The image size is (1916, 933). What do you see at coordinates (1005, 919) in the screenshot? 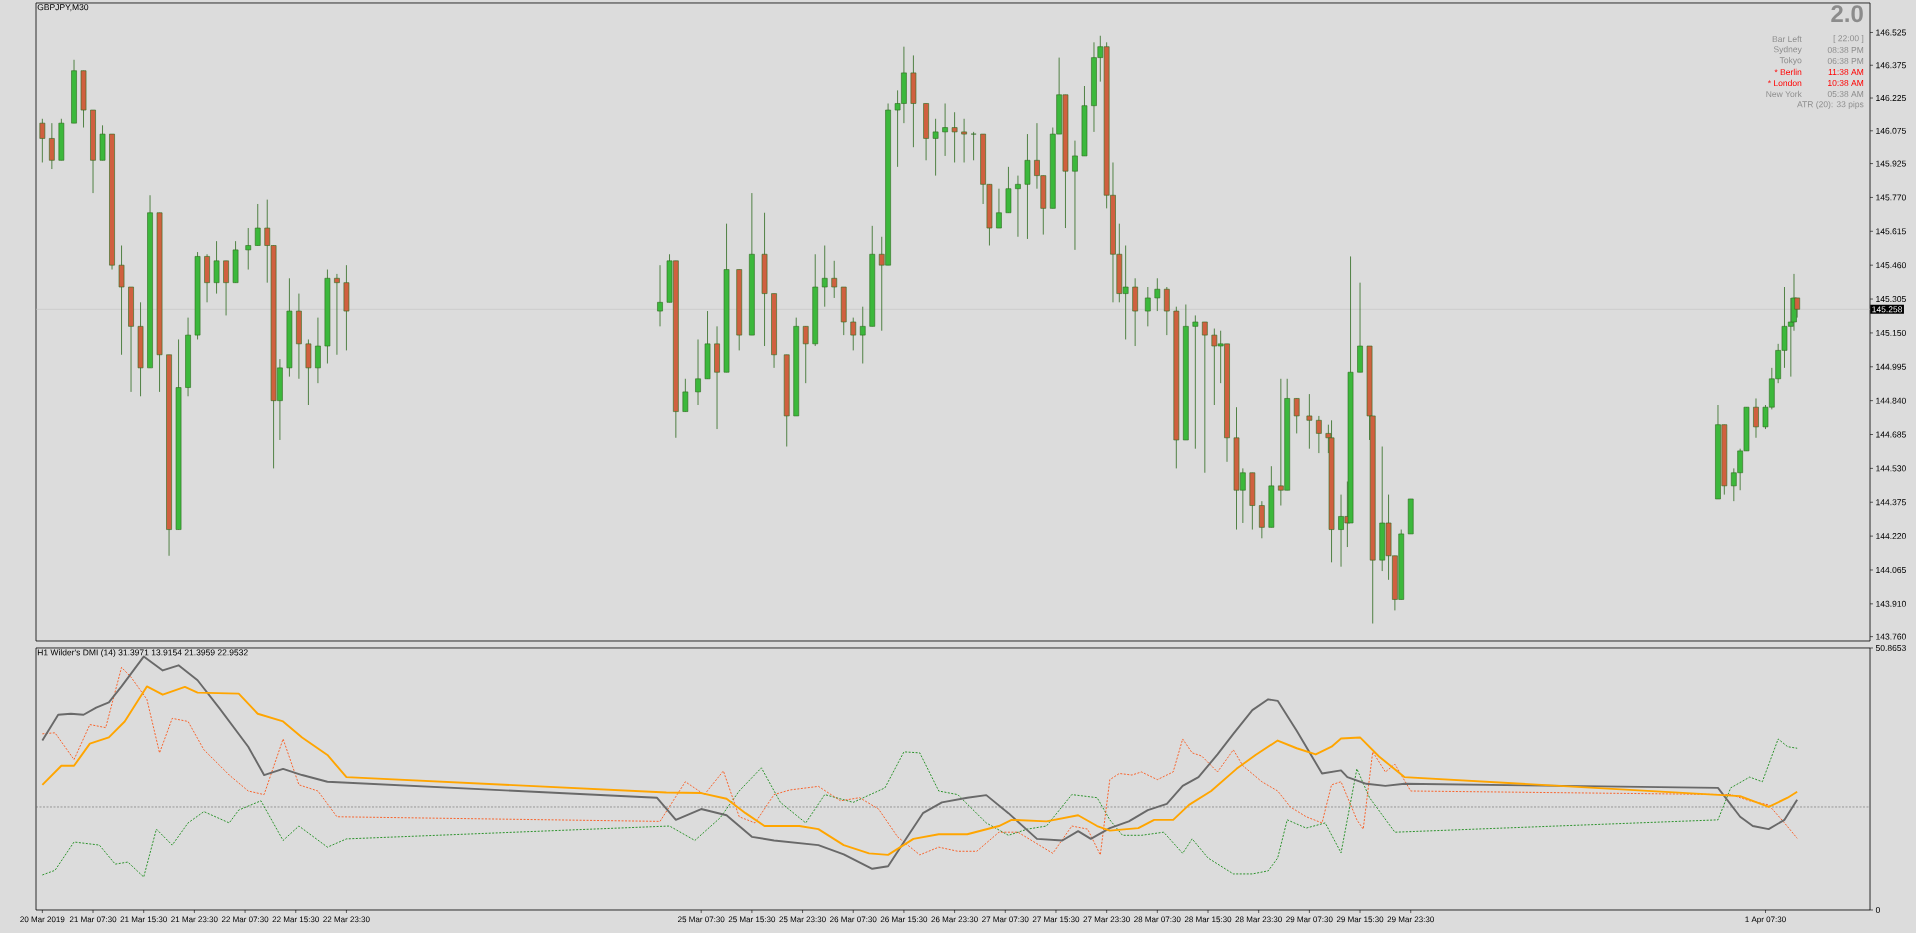
I see `x-tick-label: 27 Mar 07:30` at bounding box center [1005, 919].